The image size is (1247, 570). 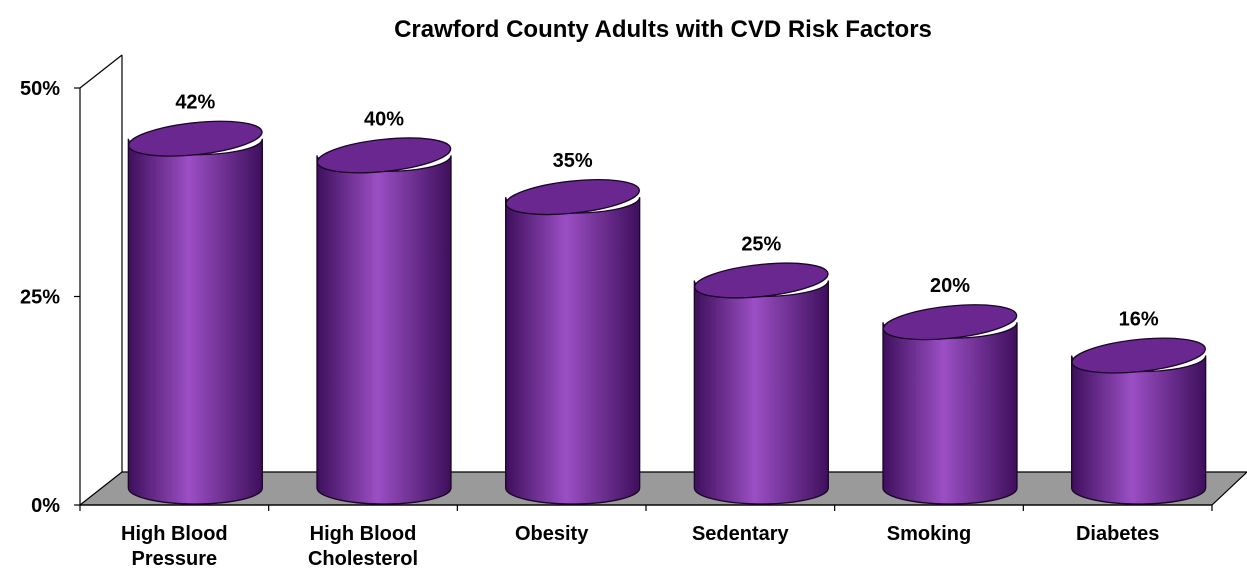 I want to click on y-axis-ticks: 0% 25% 50%, so click(x=50, y=297).